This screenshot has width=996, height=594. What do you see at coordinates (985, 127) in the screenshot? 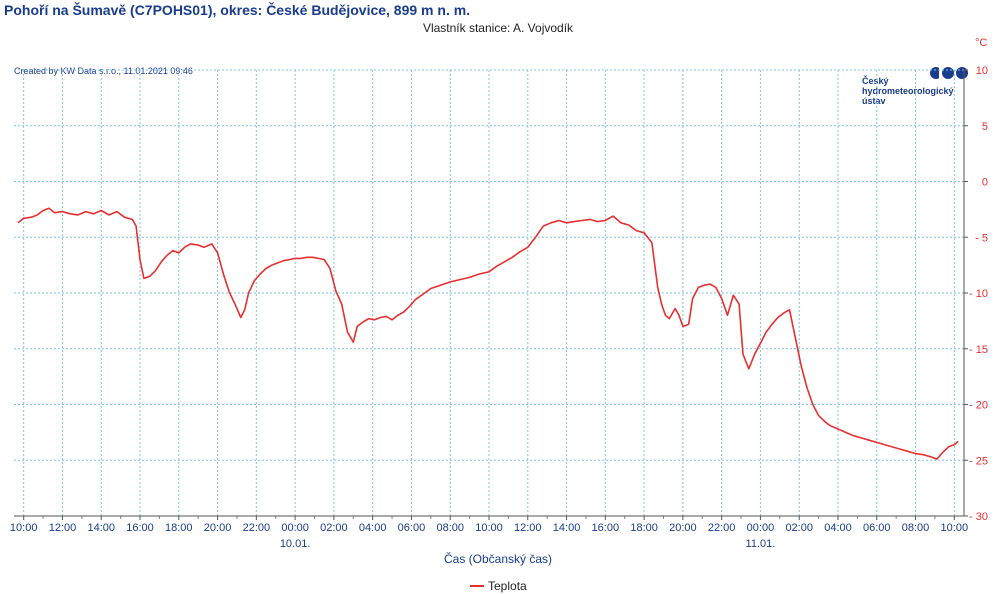
I see `y-tick-label: 5` at bounding box center [985, 127].